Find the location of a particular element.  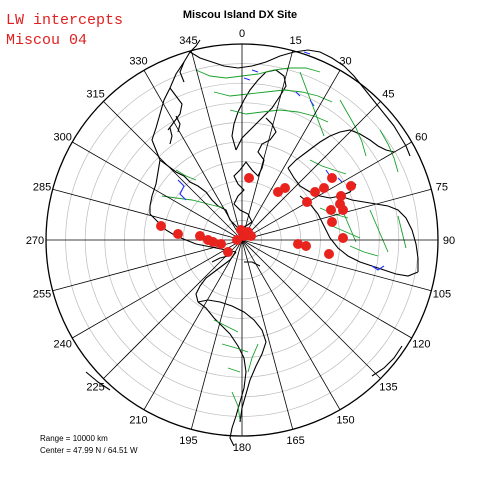

azimuth-label: 150 is located at coordinates (345, 420).